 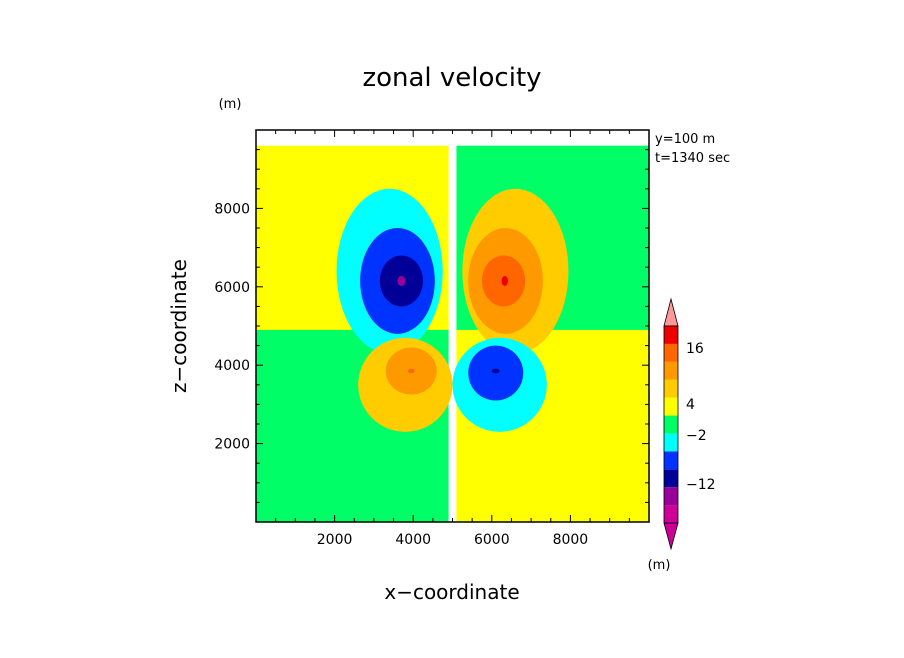 What do you see at coordinates (230, 104) in the screenshot?
I see `y-unit-label: (m)` at bounding box center [230, 104].